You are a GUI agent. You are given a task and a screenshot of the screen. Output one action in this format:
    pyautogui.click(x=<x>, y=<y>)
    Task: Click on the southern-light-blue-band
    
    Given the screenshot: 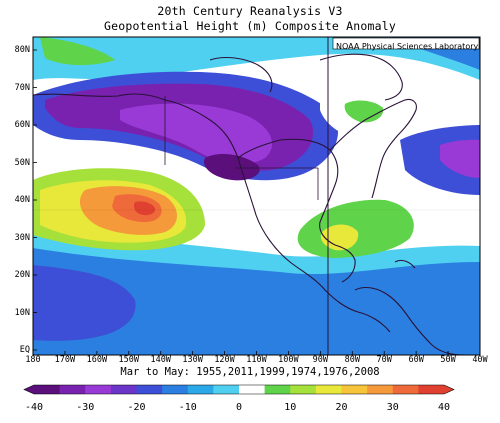 What is the action you would take?
    pyautogui.click(x=256, y=248)
    